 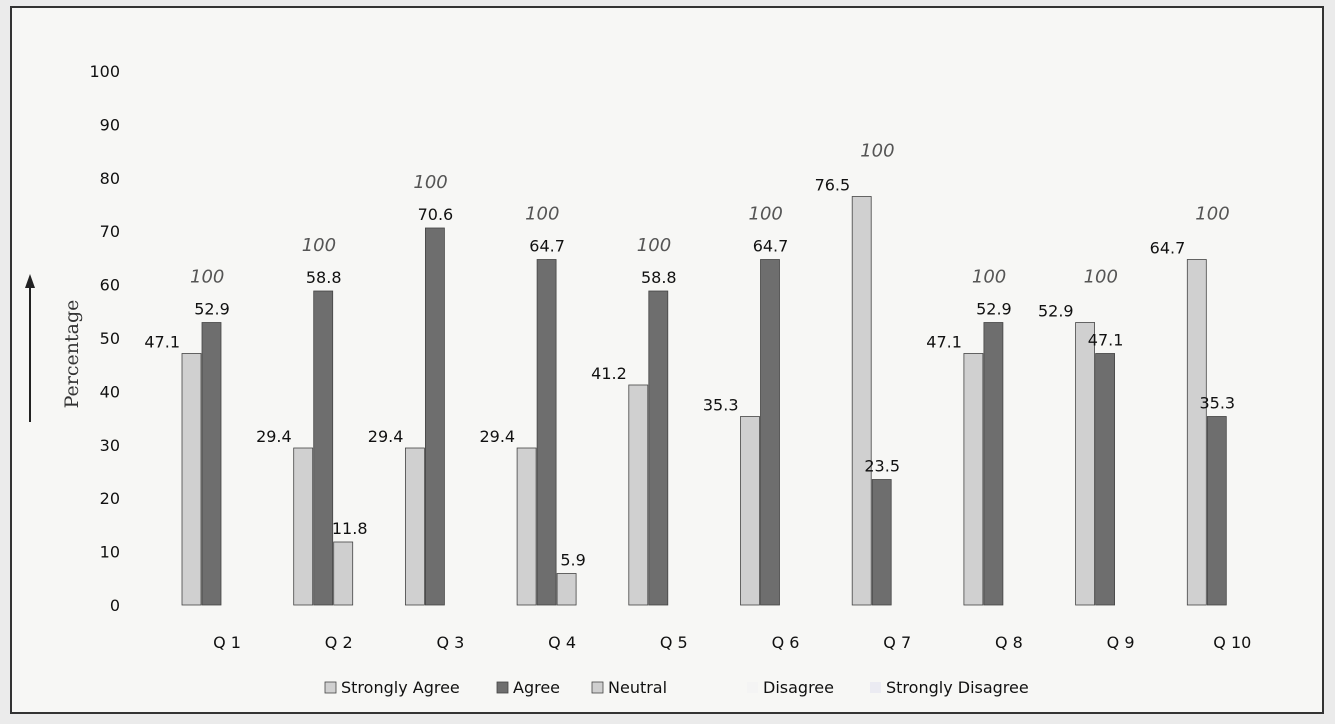 I want to click on legend-label: Strongly Agree, so click(x=400, y=687).